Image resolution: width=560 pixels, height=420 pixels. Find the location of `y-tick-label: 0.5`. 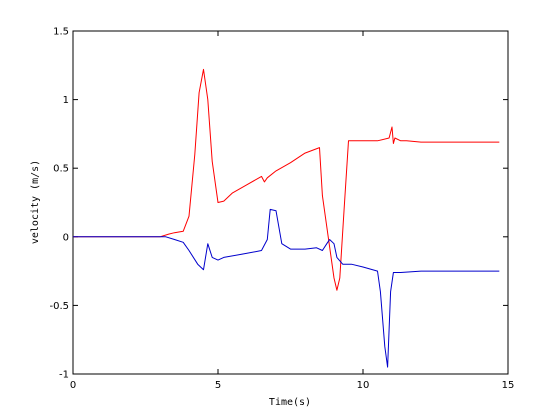

y-tick-label: 0.5 is located at coordinates (61, 169).